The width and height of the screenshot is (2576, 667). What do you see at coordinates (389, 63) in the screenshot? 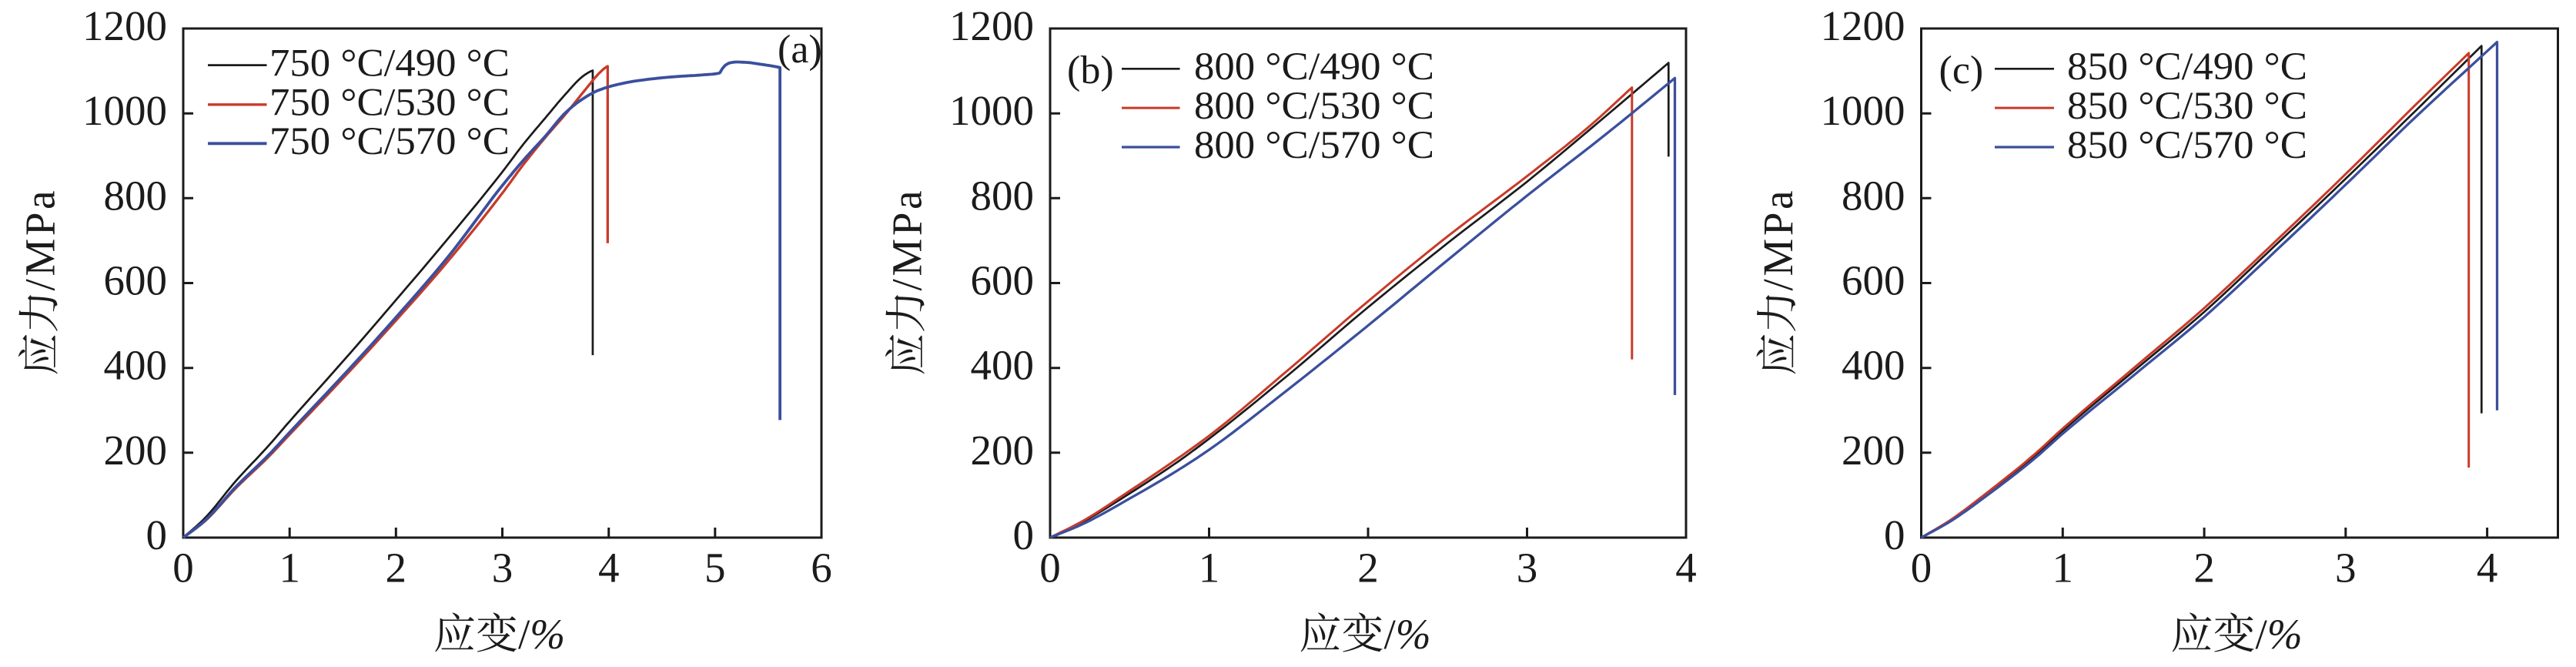
I see `svg-text: 750 °C/490 °C` at bounding box center [389, 63].